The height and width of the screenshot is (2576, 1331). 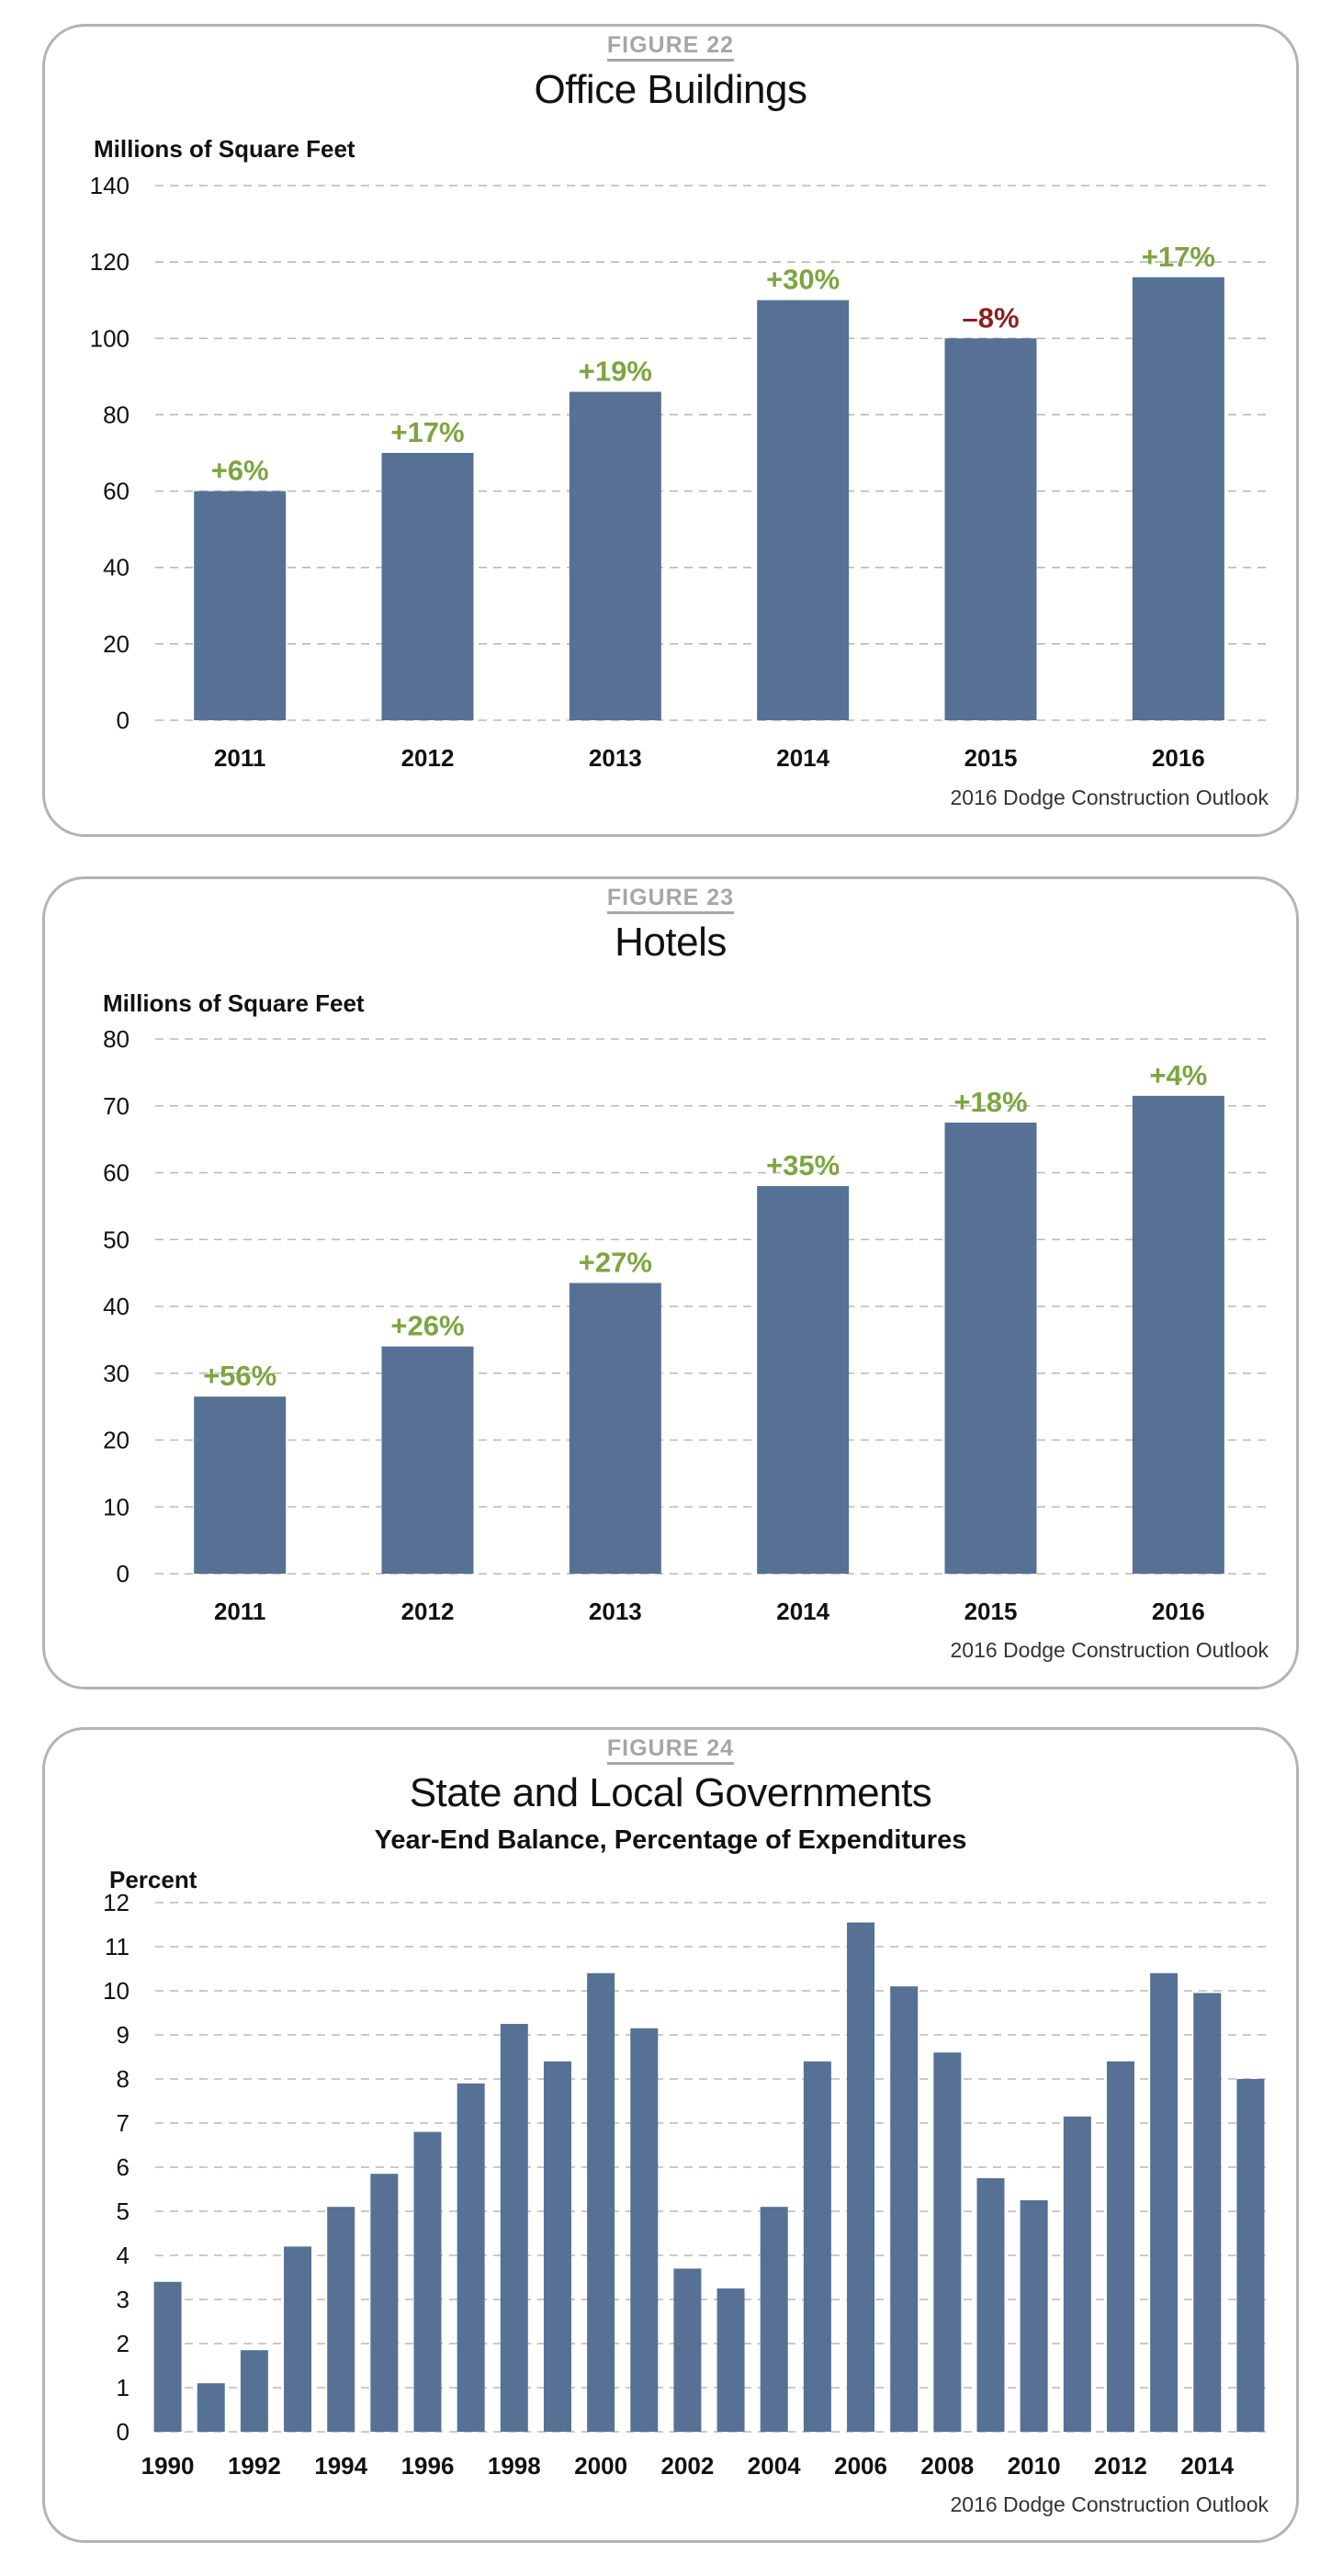 What do you see at coordinates (471, 2257) in the screenshot?
I see `bar-1997` at bounding box center [471, 2257].